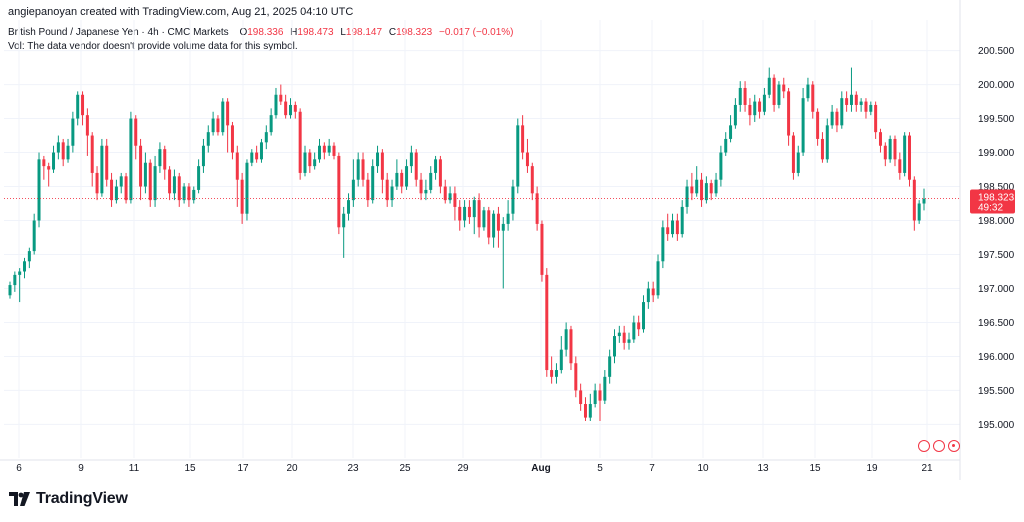  What do you see at coordinates (134, 468) in the screenshot?
I see `time-tick-label: 11` at bounding box center [134, 468].